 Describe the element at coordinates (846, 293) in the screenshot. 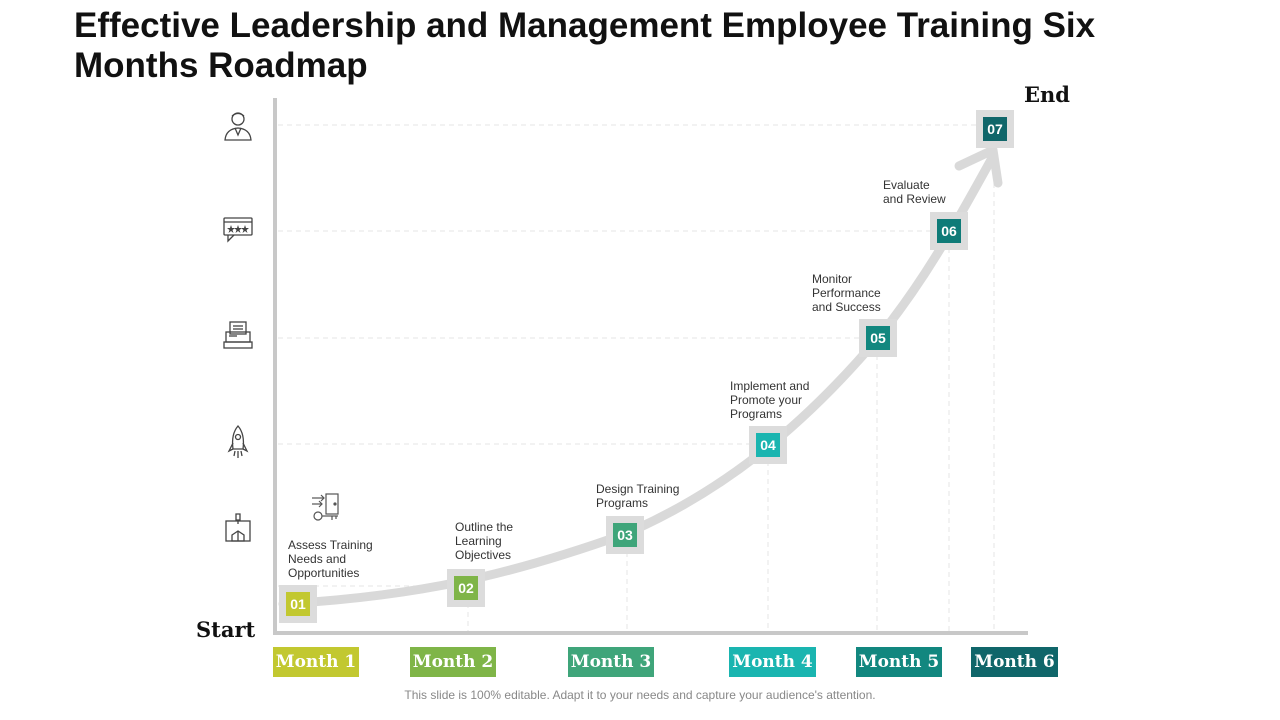

I see `step-05-label: Monitor Performance and Success` at that location.